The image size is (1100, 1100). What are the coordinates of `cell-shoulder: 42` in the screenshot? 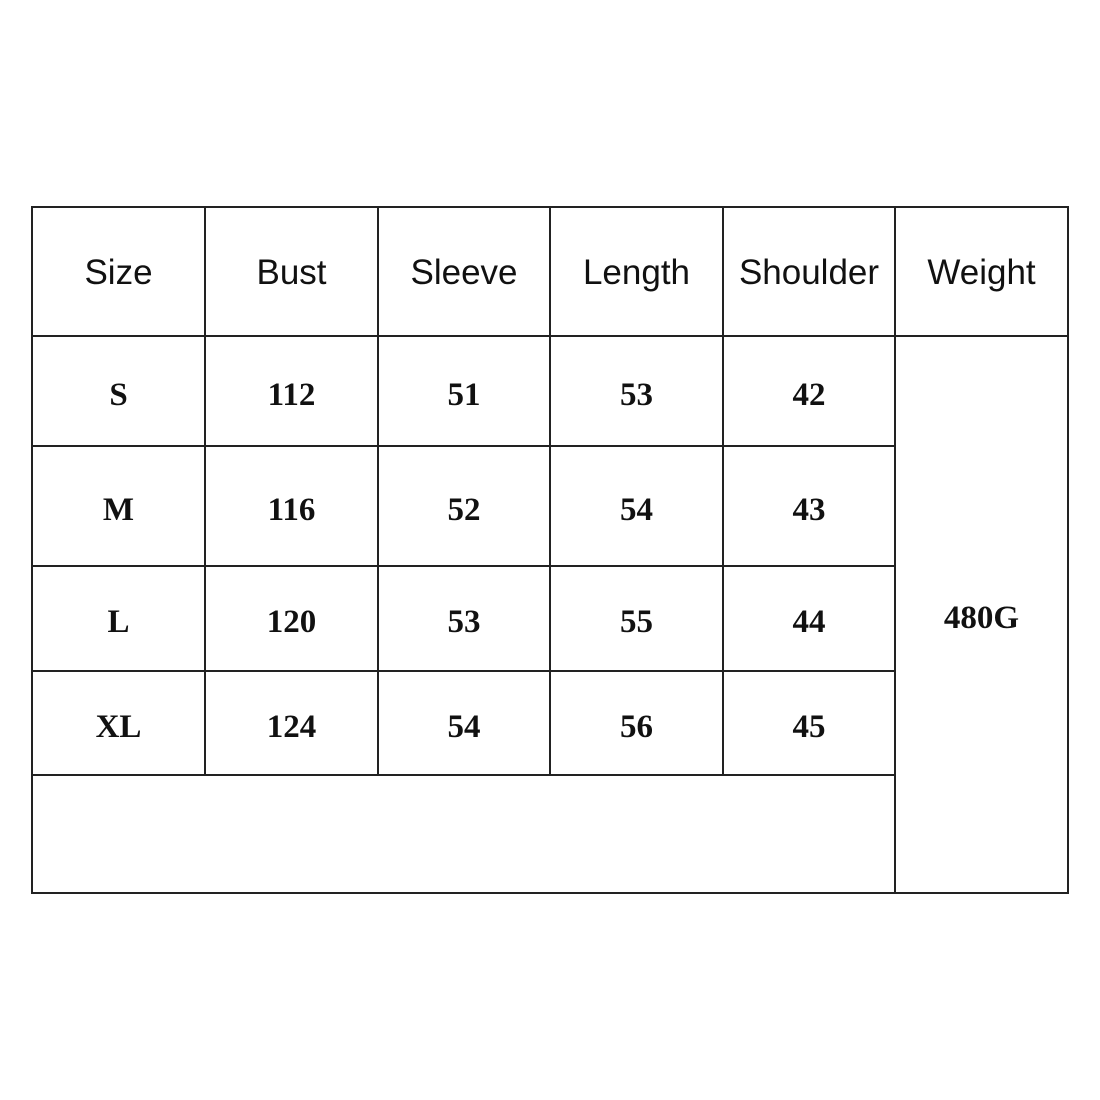 It's located at (809, 391).